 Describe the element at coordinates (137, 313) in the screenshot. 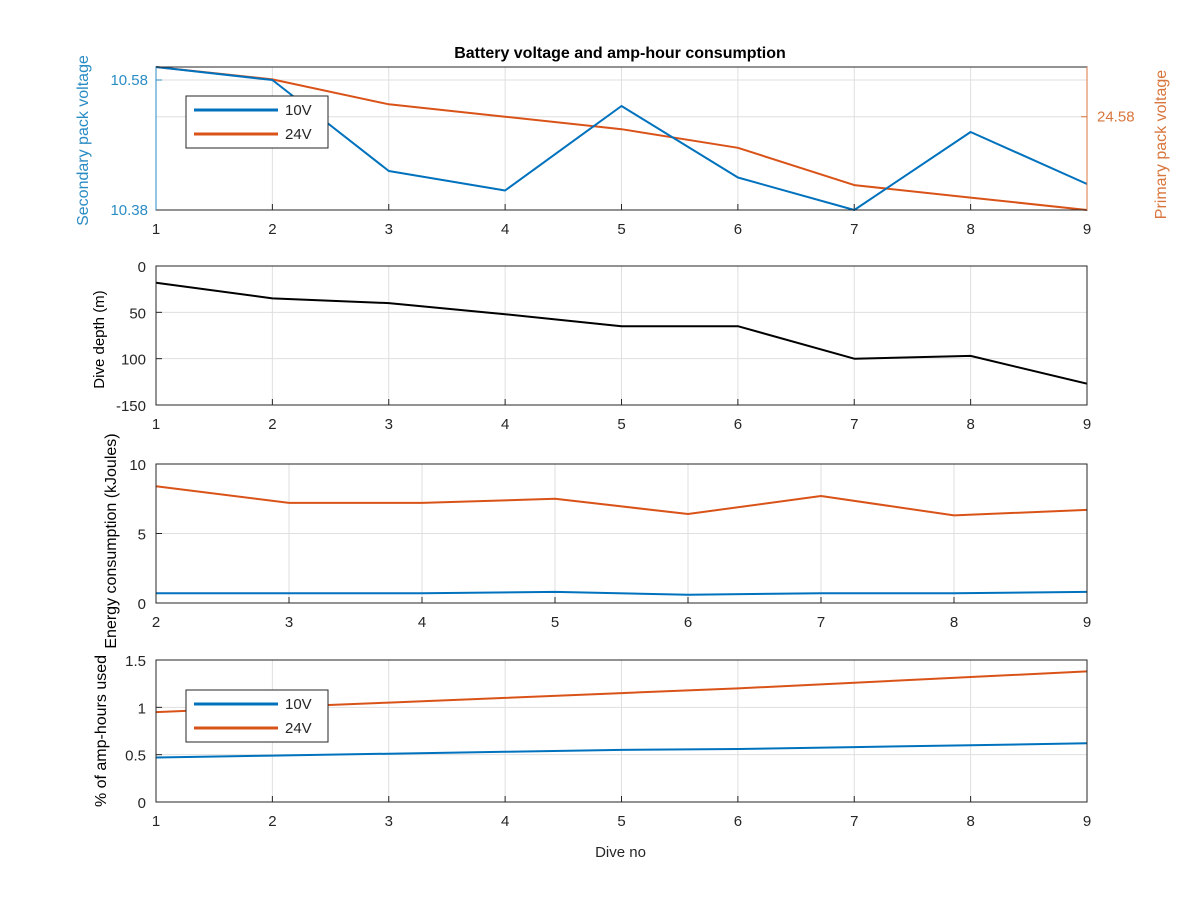

I see `y-tick-label: 50` at that location.